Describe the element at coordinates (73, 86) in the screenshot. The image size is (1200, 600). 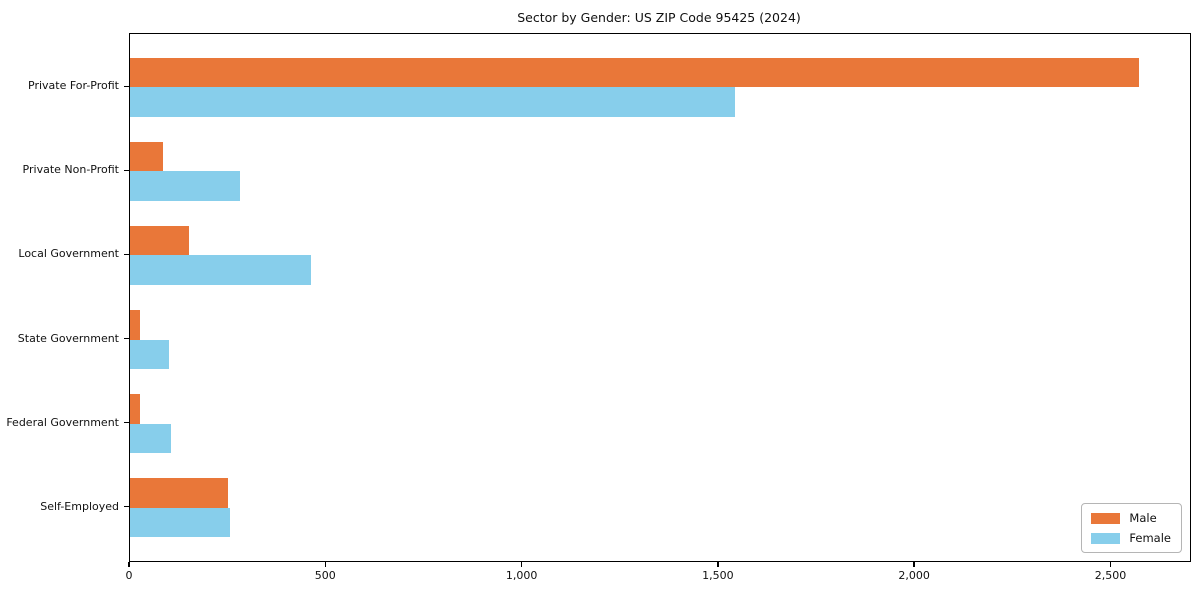
I see `y-tick-label-private-for-profit: Private For-Profit` at that location.